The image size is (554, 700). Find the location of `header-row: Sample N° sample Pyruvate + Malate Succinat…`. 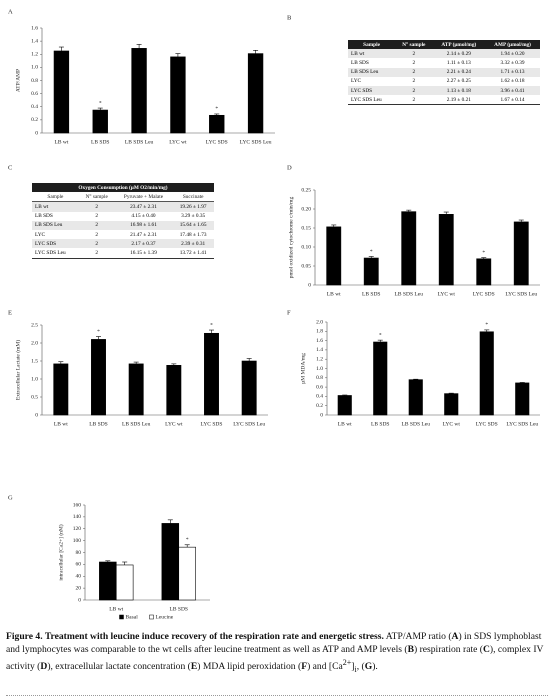

header-row: Sample N° sample Pyruvate + Malate Succinat… is located at coordinates (123, 197).